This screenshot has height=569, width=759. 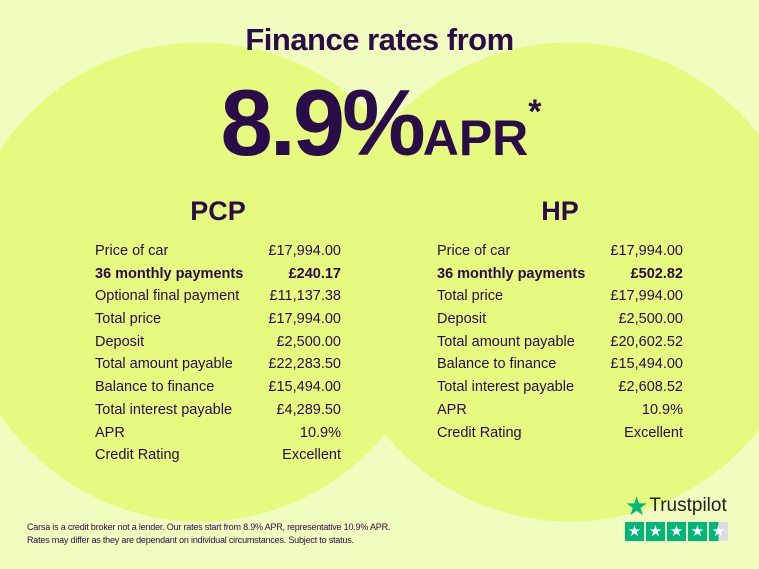 I want to click on table-row: Total amount payable £22,283.50, so click(x=218, y=364).